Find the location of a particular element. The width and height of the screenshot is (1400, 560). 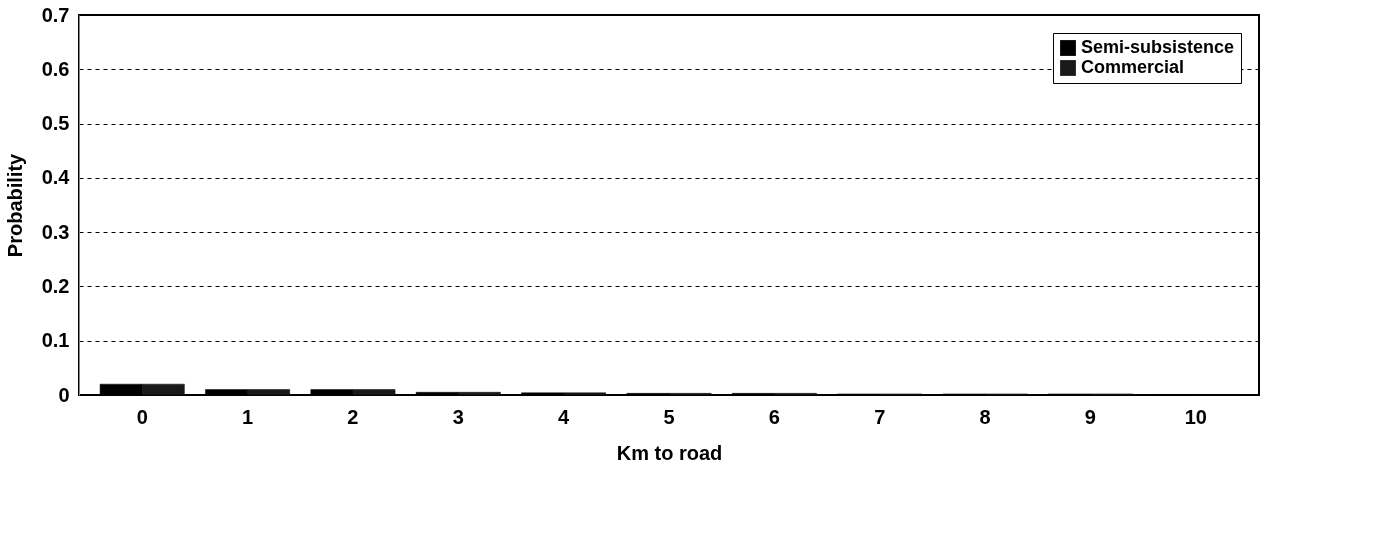

y-tick-label: 0.5 is located at coordinates (55, 123).